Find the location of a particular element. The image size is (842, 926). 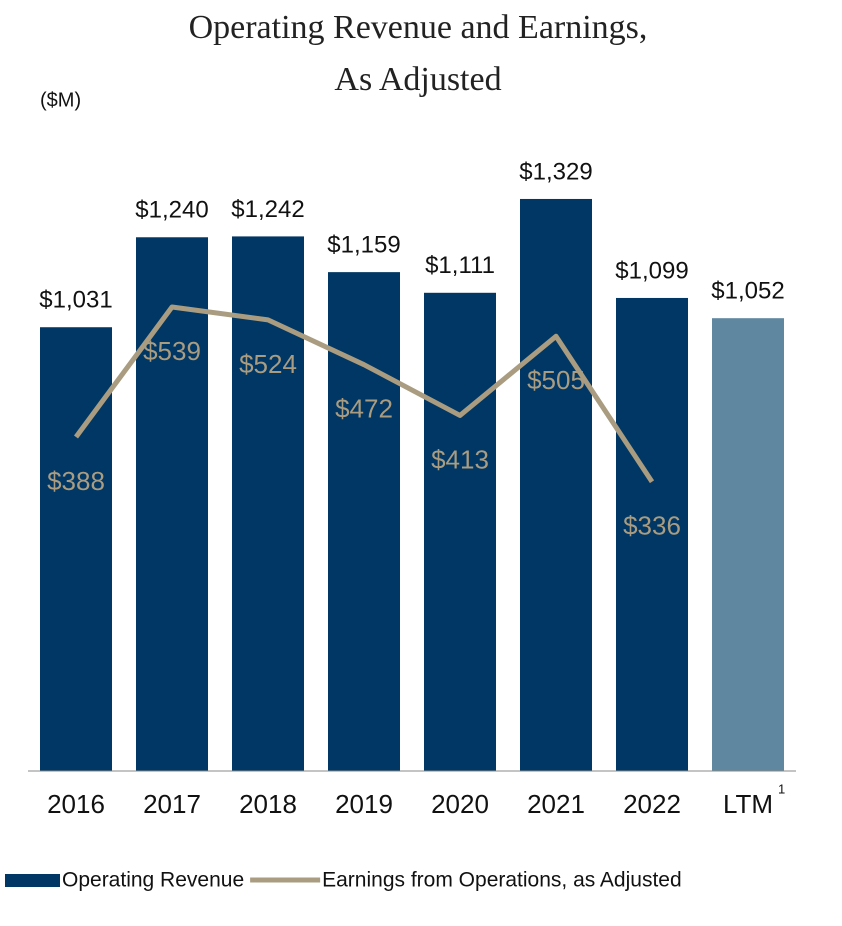

unit-label: ($M) is located at coordinates (60, 100).